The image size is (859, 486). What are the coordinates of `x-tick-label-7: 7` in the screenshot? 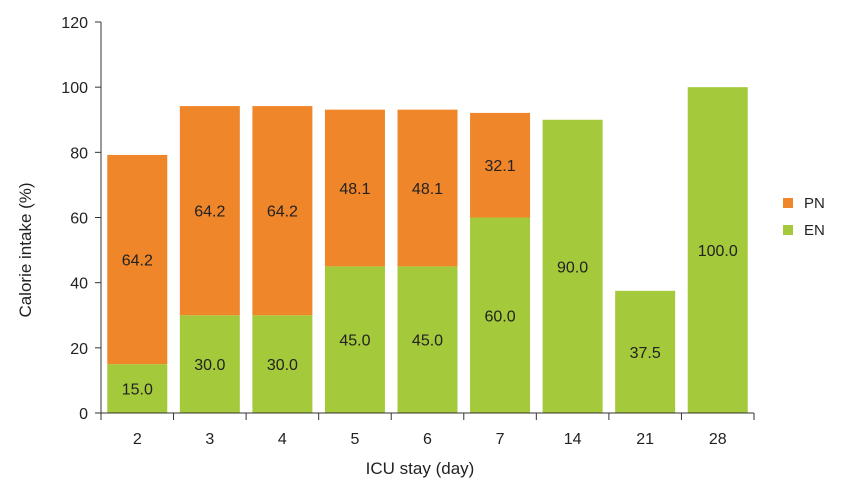 It's located at (500, 439).